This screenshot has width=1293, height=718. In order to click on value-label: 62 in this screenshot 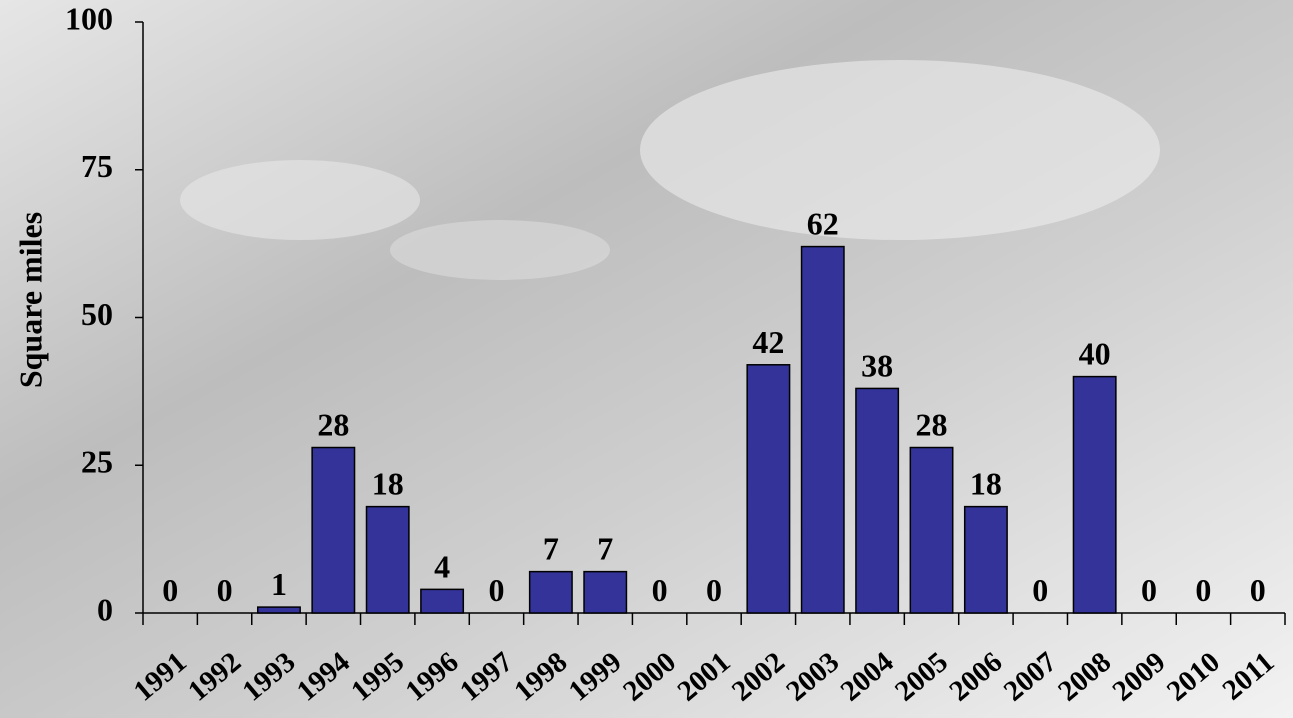, I will do `click(823, 224)`.